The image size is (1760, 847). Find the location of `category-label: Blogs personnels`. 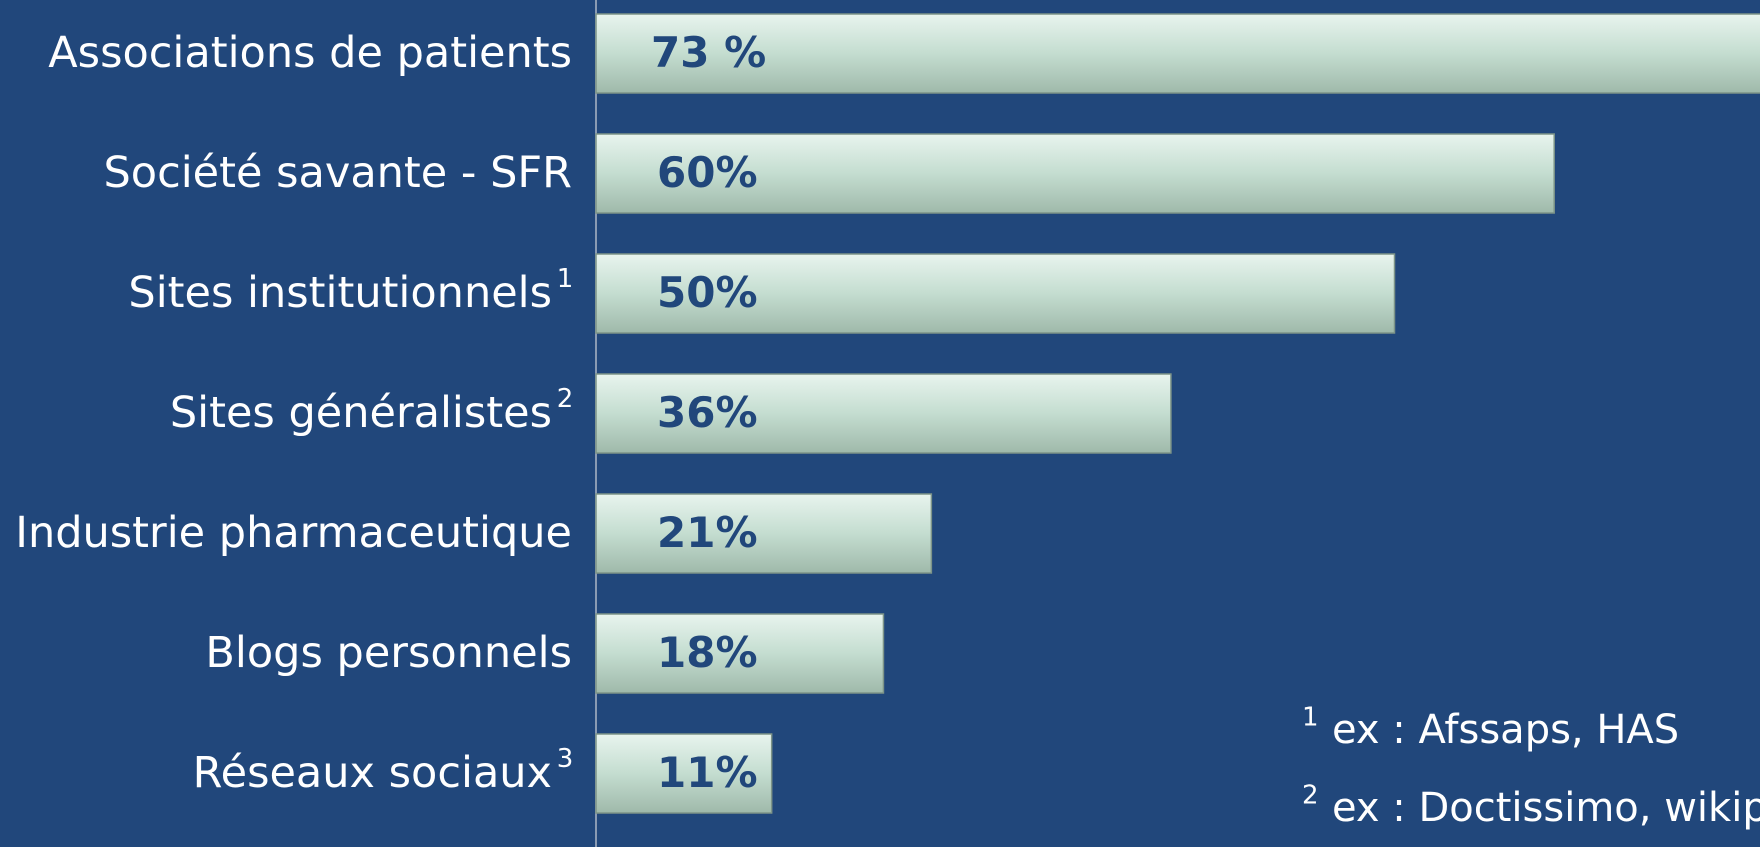

category-label: Blogs personnels is located at coordinates (388, 653).